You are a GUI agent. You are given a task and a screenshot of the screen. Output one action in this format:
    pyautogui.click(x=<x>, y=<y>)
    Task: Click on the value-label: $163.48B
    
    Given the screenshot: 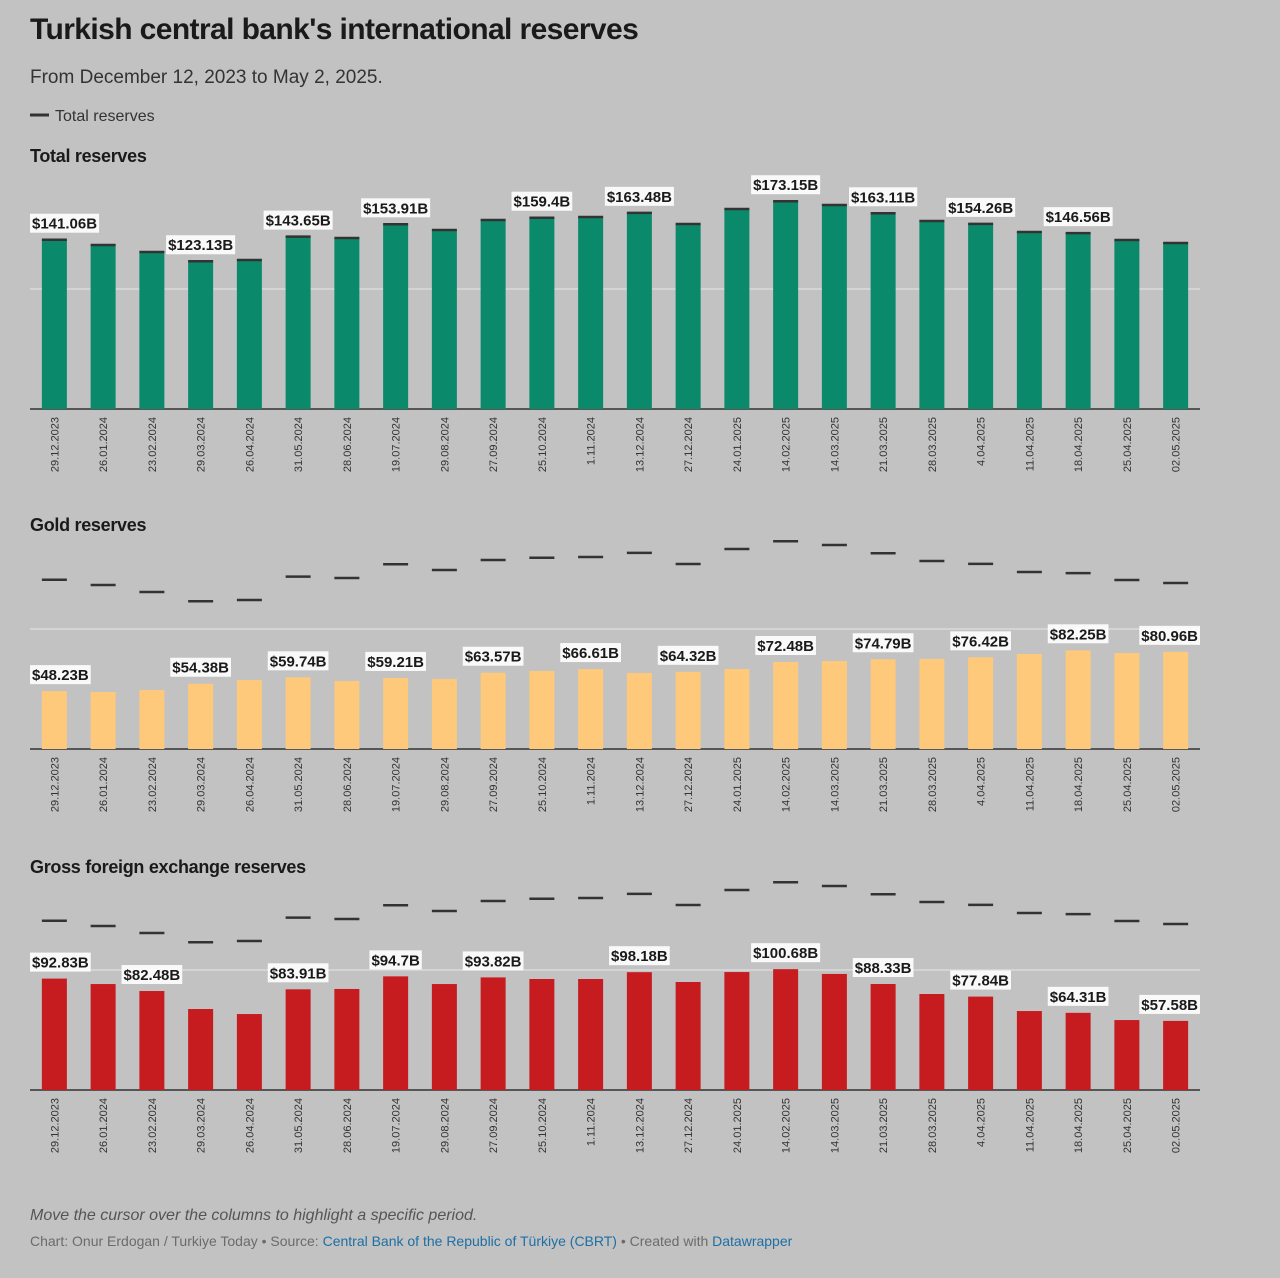 What is the action you would take?
    pyautogui.click(x=639, y=197)
    